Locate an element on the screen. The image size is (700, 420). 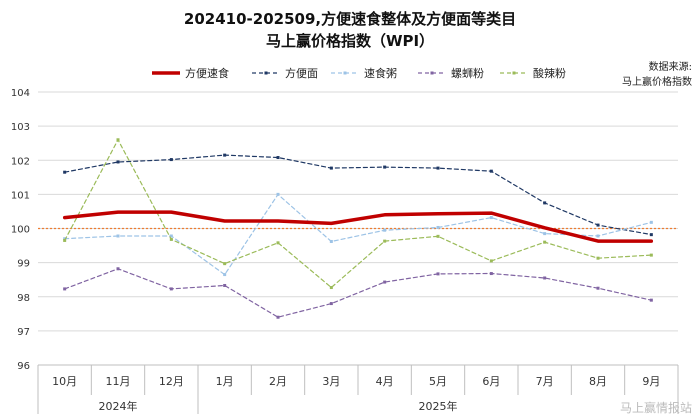
watermark: 马上赢情报站 is located at coordinates (655, 408).